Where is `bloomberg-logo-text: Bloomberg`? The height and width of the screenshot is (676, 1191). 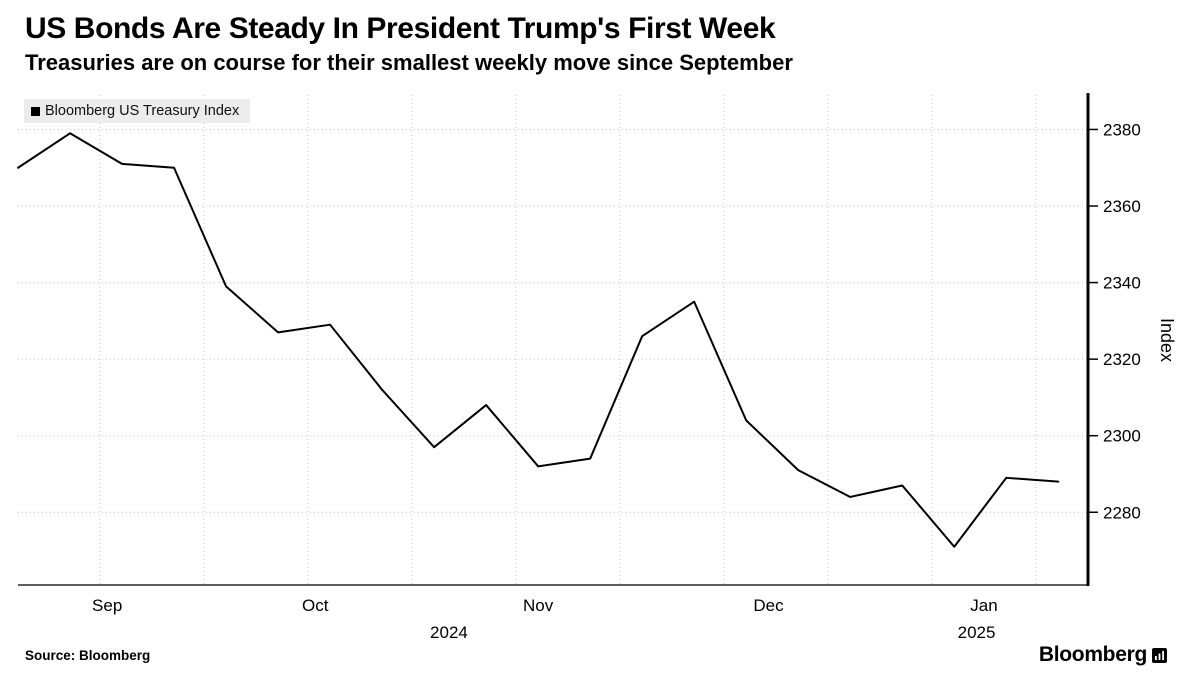 bloomberg-logo-text: Bloomberg is located at coordinates (1092, 654).